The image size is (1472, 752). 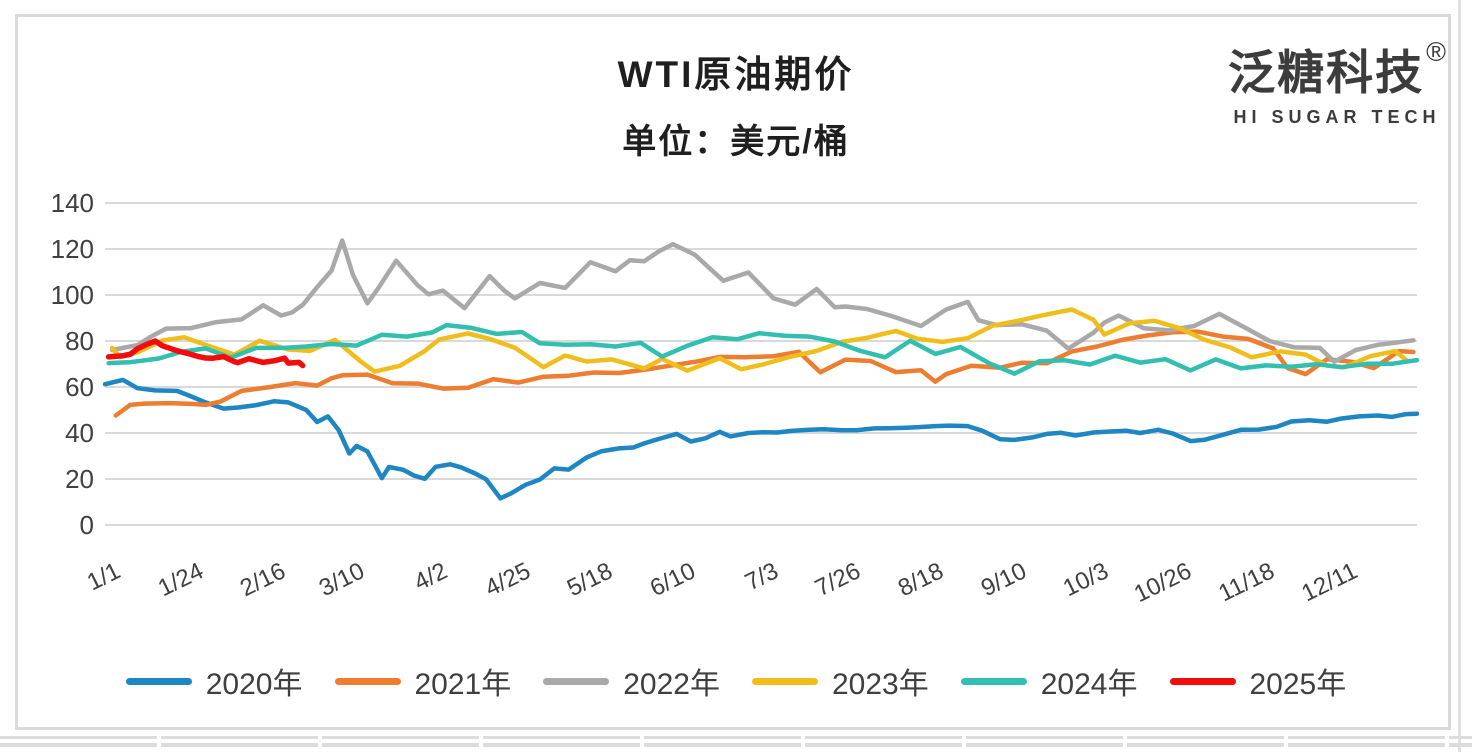 I want to click on legend-item-2025年: 2025年, so click(x=1258, y=681).